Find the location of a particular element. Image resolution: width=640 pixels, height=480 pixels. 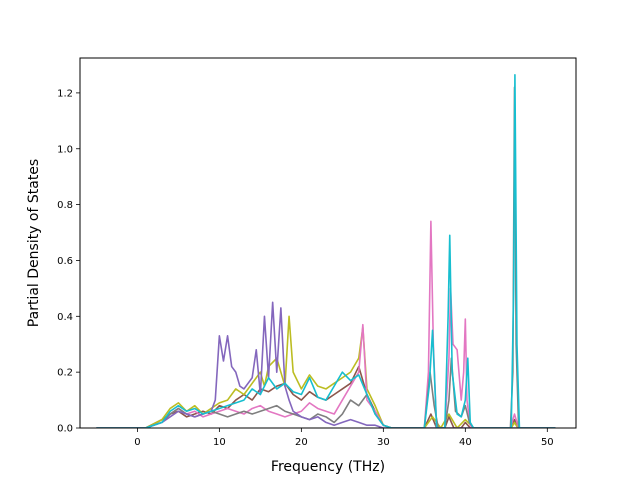

y-tick-label: 0.4 is located at coordinates (65, 317).